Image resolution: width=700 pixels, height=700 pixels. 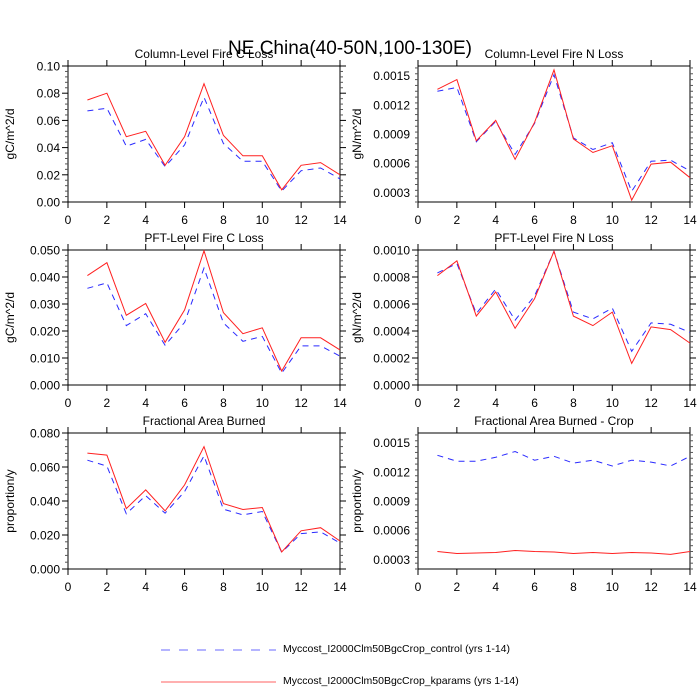 What do you see at coordinates (554, 421) in the screenshot?
I see `panel-title: Fractional Area Burned - Crop` at bounding box center [554, 421].